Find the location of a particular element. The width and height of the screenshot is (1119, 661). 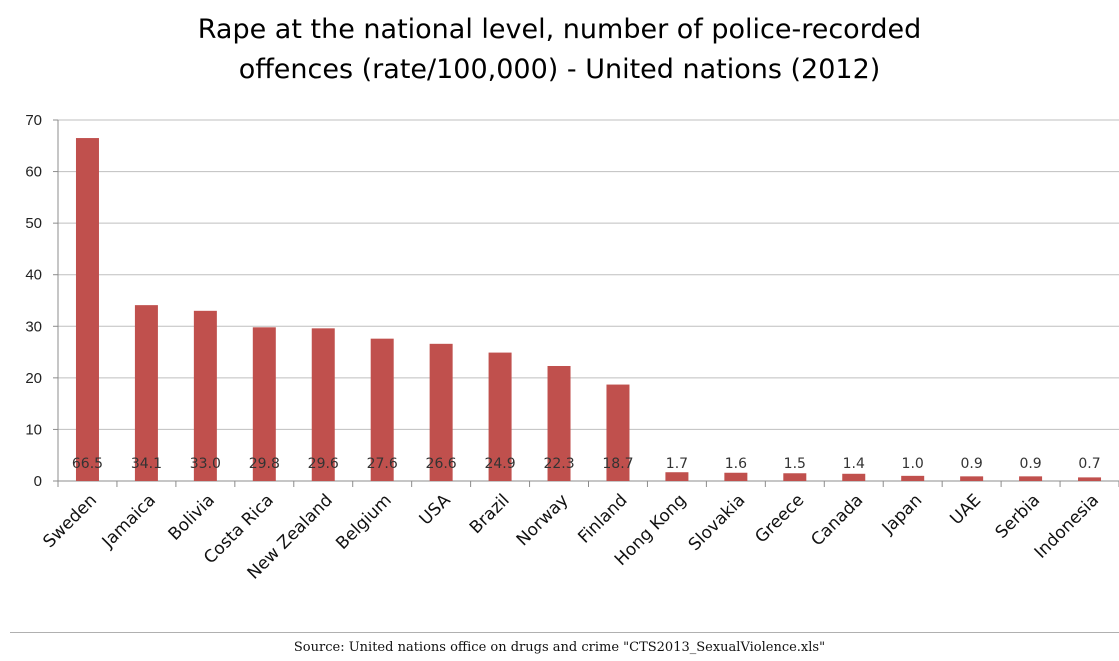

bar-finland is located at coordinates (618, 432).